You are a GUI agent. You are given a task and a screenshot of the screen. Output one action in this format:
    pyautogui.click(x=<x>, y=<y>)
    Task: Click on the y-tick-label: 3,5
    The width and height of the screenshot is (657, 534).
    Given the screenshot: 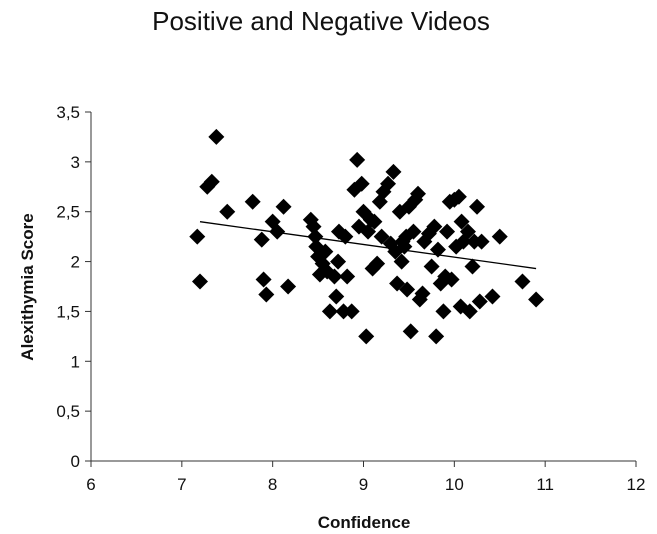 What is the action you would take?
    pyautogui.click(x=68, y=112)
    